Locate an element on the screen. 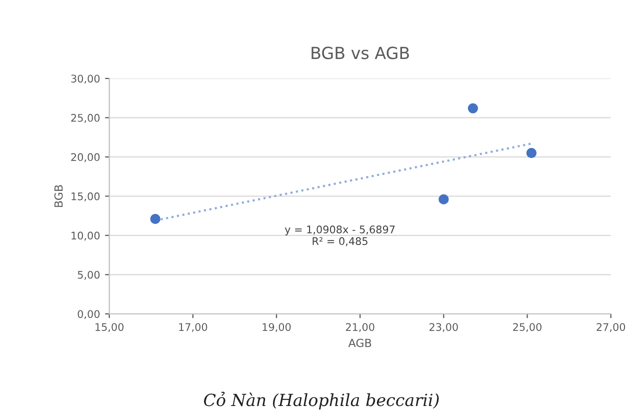  y-tick-label: 10,00 is located at coordinates (86, 236).